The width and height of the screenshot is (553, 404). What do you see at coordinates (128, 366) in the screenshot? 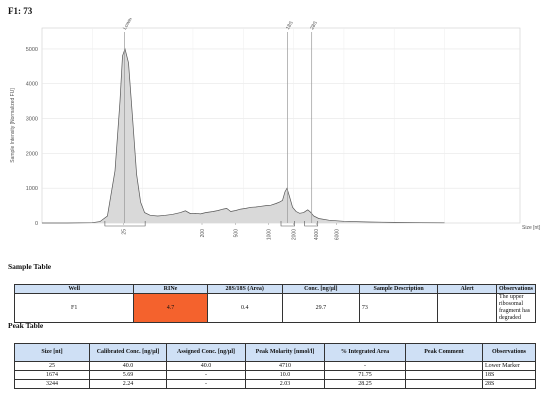
I see `cell-calibrated-conc: 40.0` at bounding box center [128, 366].